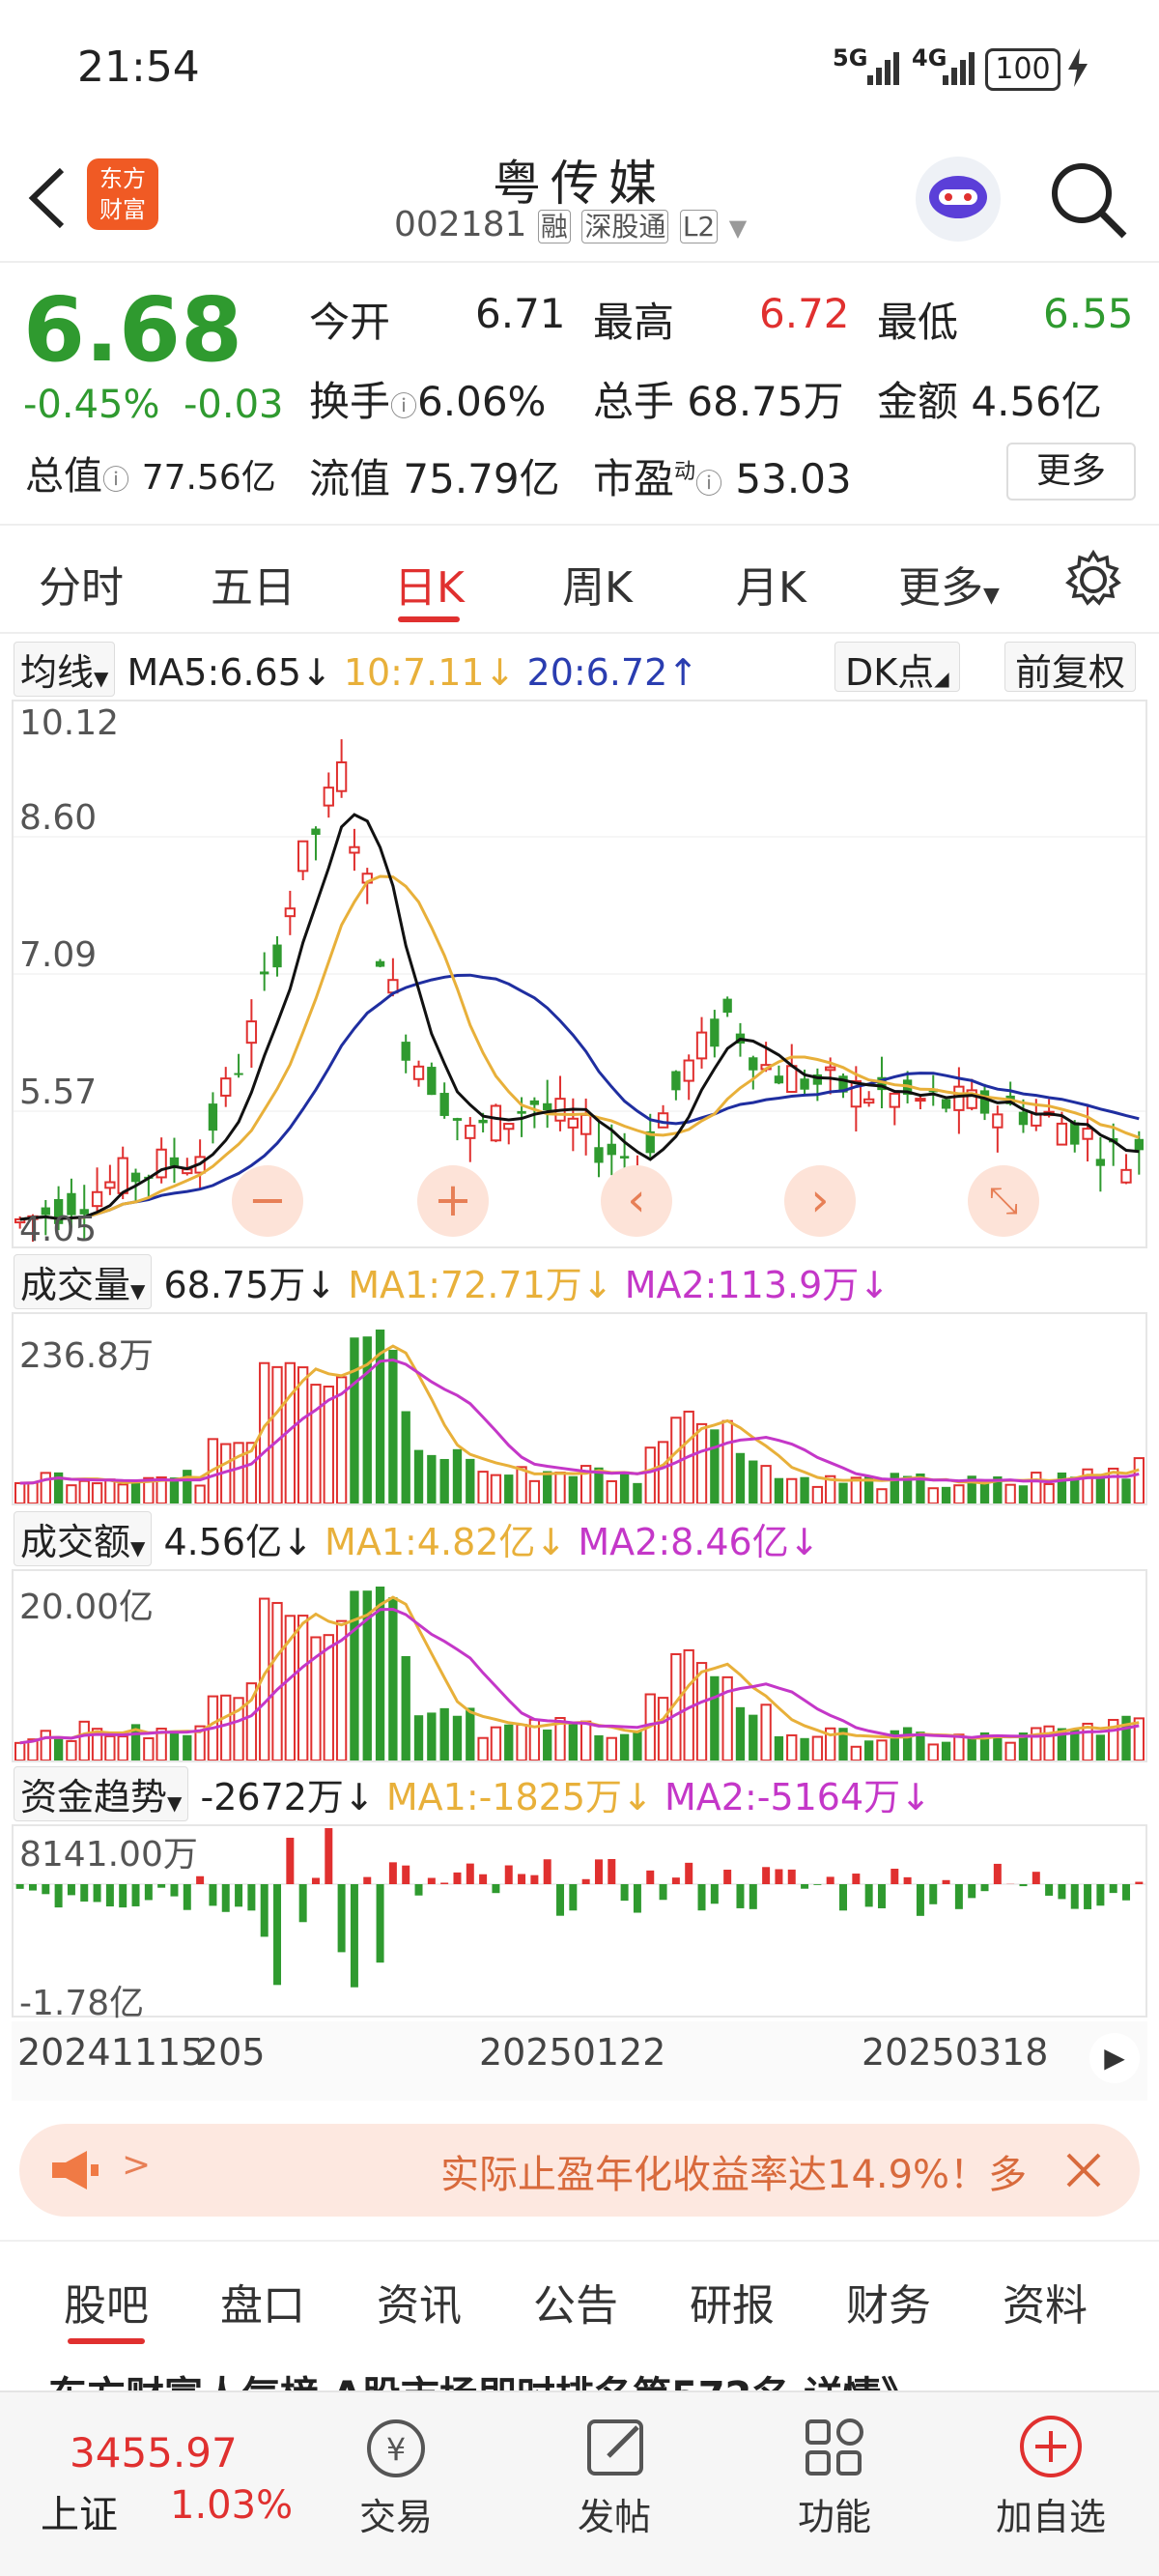  What do you see at coordinates (1070, 667) in the screenshot?
I see `adjust-button: 前复权` at bounding box center [1070, 667].